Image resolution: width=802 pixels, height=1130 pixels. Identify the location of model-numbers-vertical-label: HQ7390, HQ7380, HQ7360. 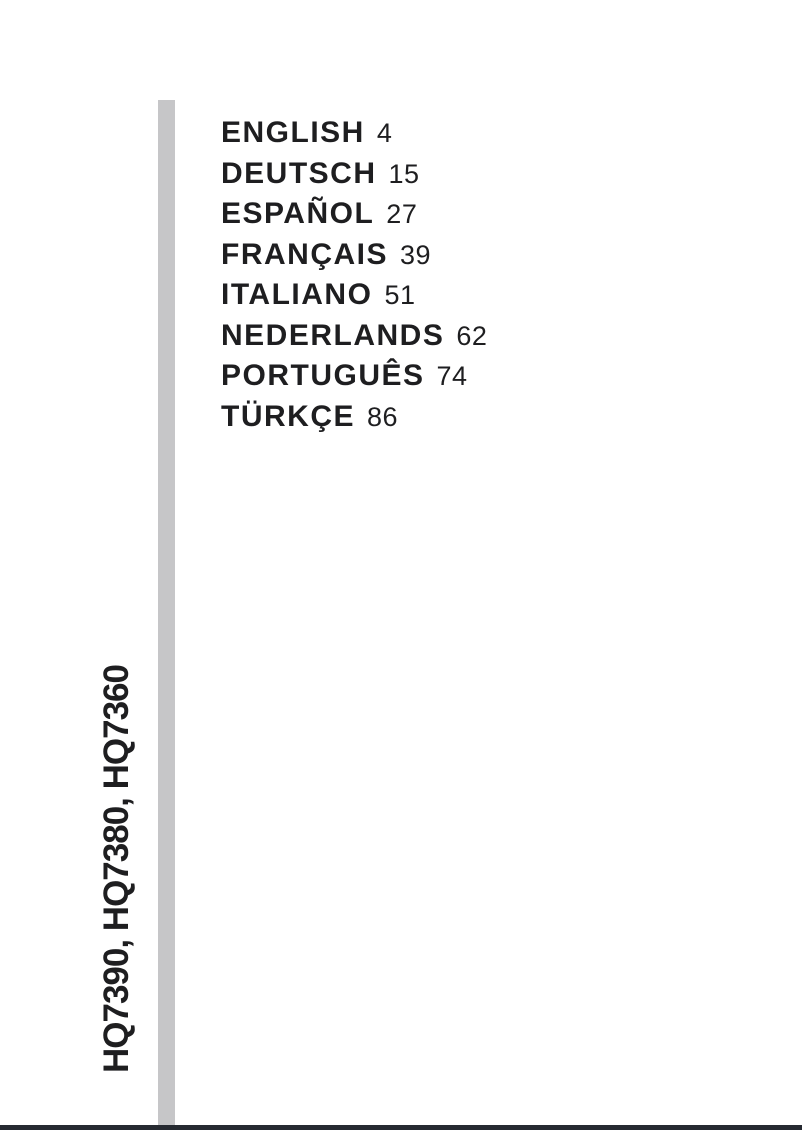
(116, 869).